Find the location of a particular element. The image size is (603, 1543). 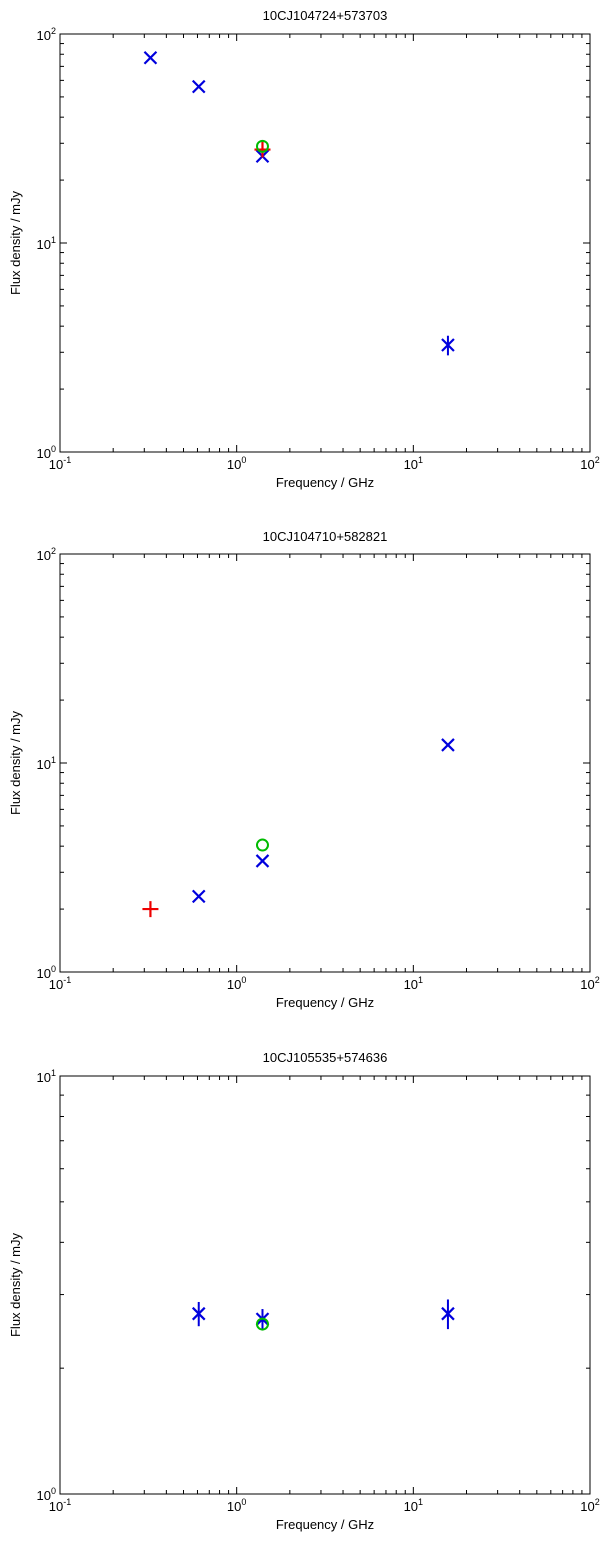

chart-title: 10CJ104724+573703 is located at coordinates (325, 15).